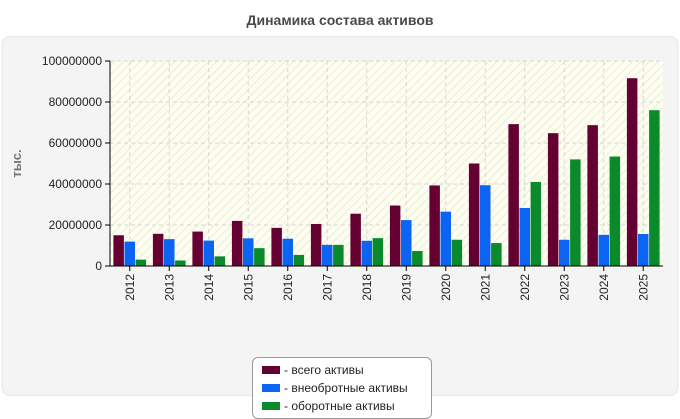 This screenshot has height=419, width=680. What do you see at coordinates (615, 211) in the screenshot?
I see `bar-current-2024` at bounding box center [615, 211].